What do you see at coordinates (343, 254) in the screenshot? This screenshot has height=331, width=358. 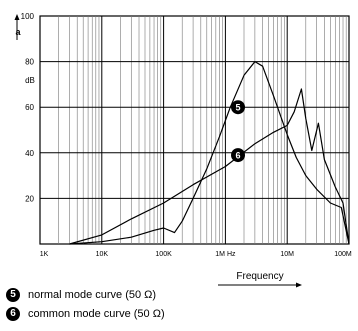 I see `x-tick-label: 100M` at bounding box center [343, 254].